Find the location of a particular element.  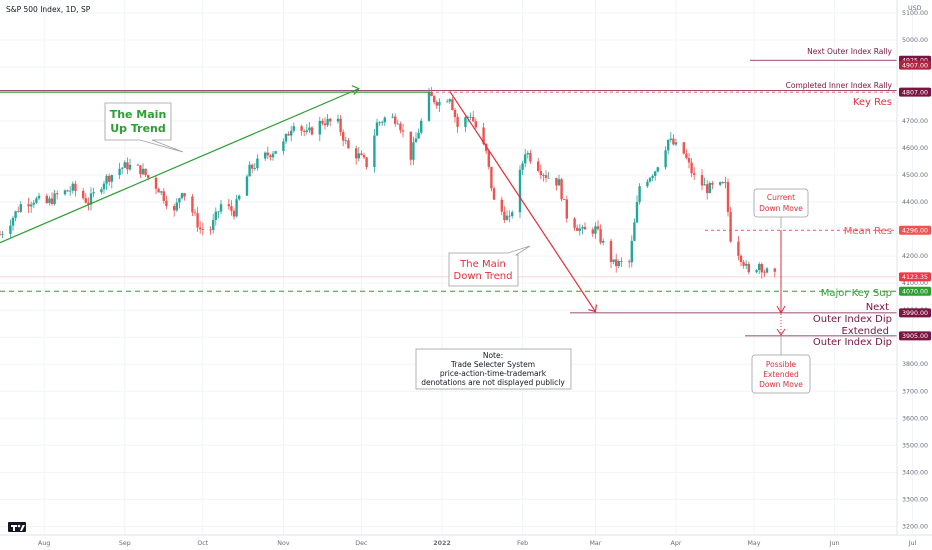

y-tick-label: 4100.00 is located at coordinates (915, 283).